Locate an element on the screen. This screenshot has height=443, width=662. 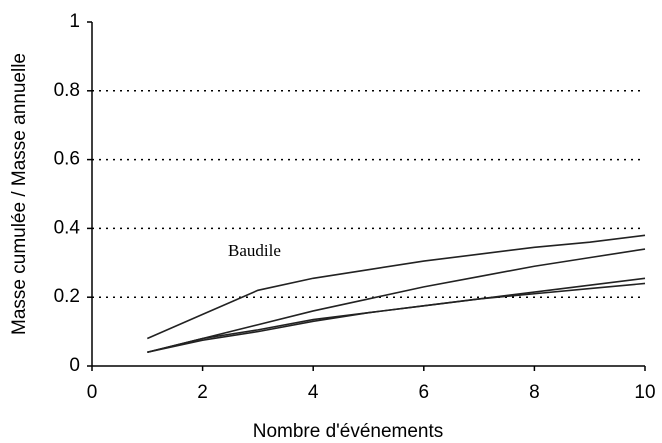
y-tick-label: 0.8 is located at coordinates (67, 90).